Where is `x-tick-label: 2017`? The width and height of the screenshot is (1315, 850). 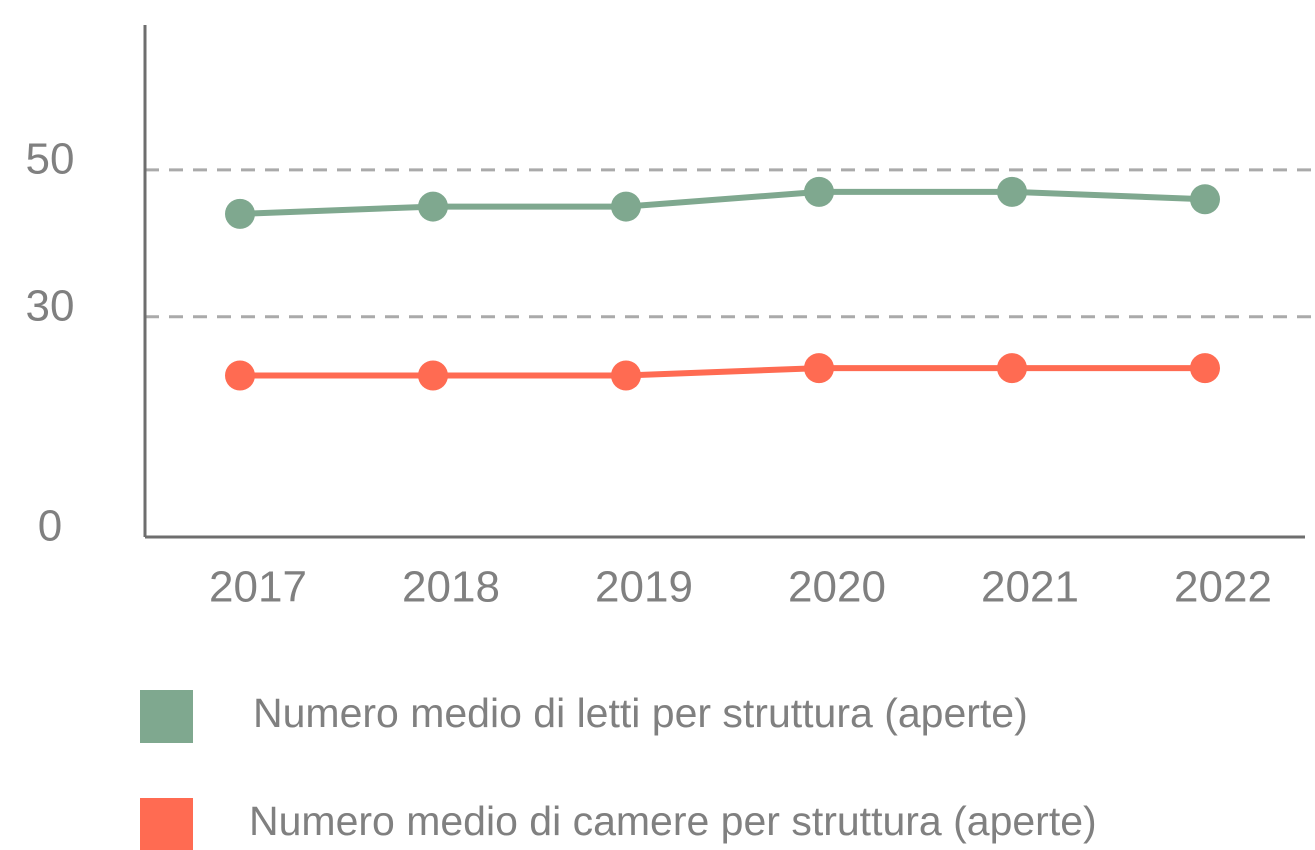
x-tick-label: 2017 is located at coordinates (258, 587).